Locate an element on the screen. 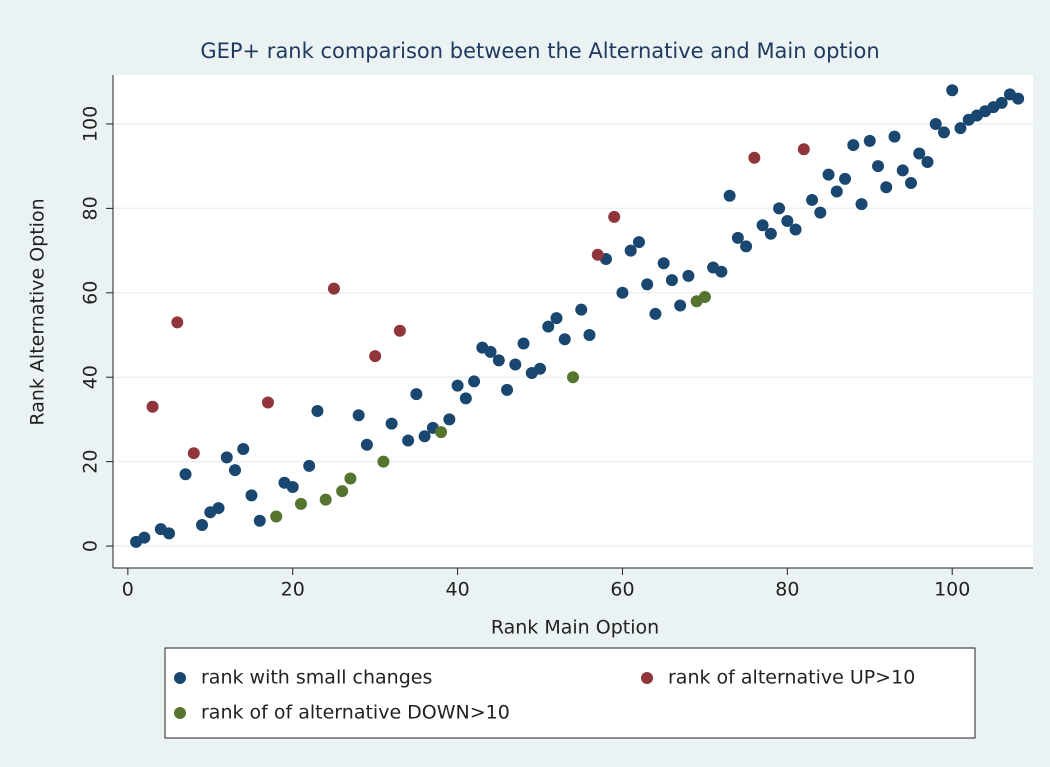 This screenshot has height=767, width=1050. x-tick-label: 100 is located at coordinates (952, 590).